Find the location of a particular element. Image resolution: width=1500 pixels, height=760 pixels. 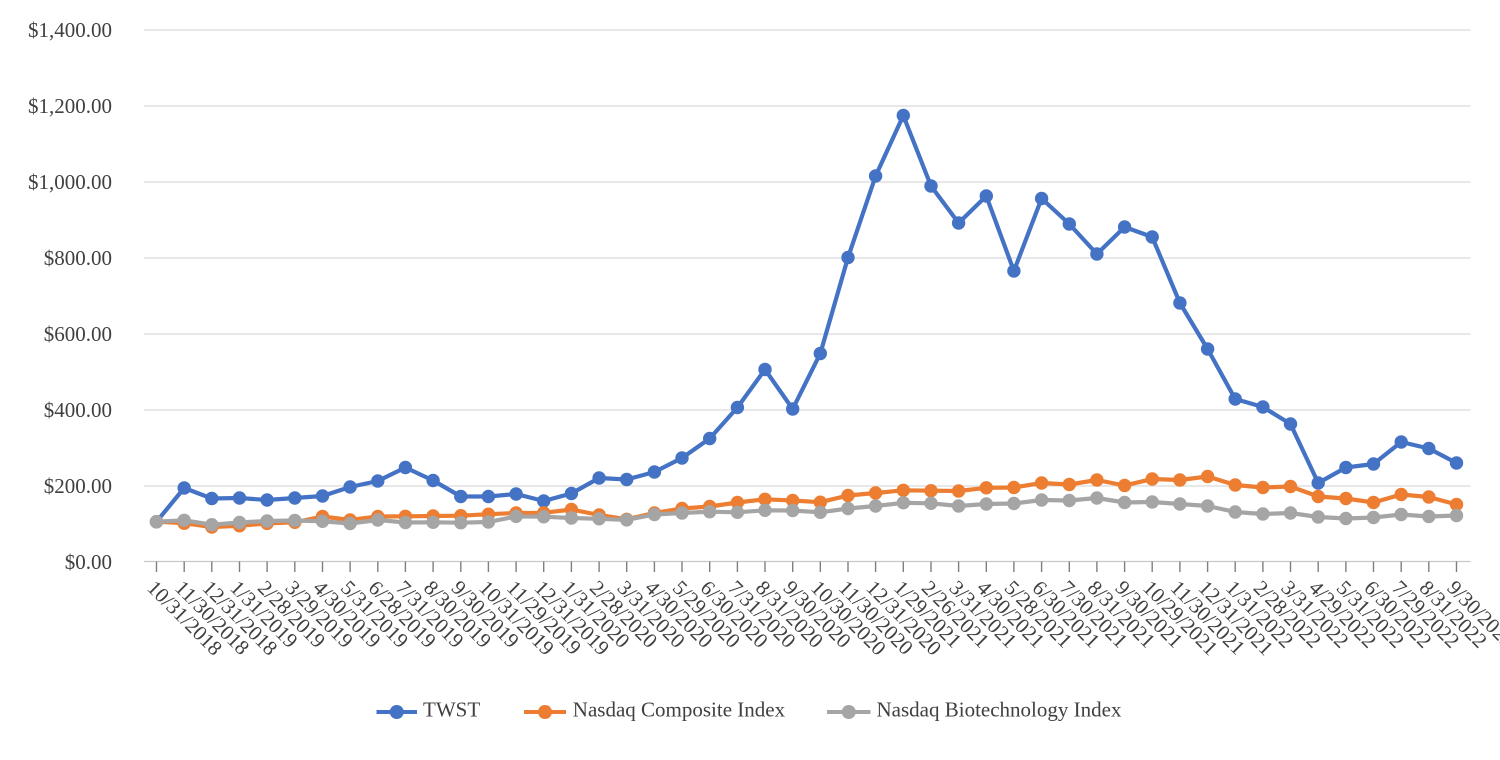

svg-text: $1,000.00 is located at coordinates (70, 182).